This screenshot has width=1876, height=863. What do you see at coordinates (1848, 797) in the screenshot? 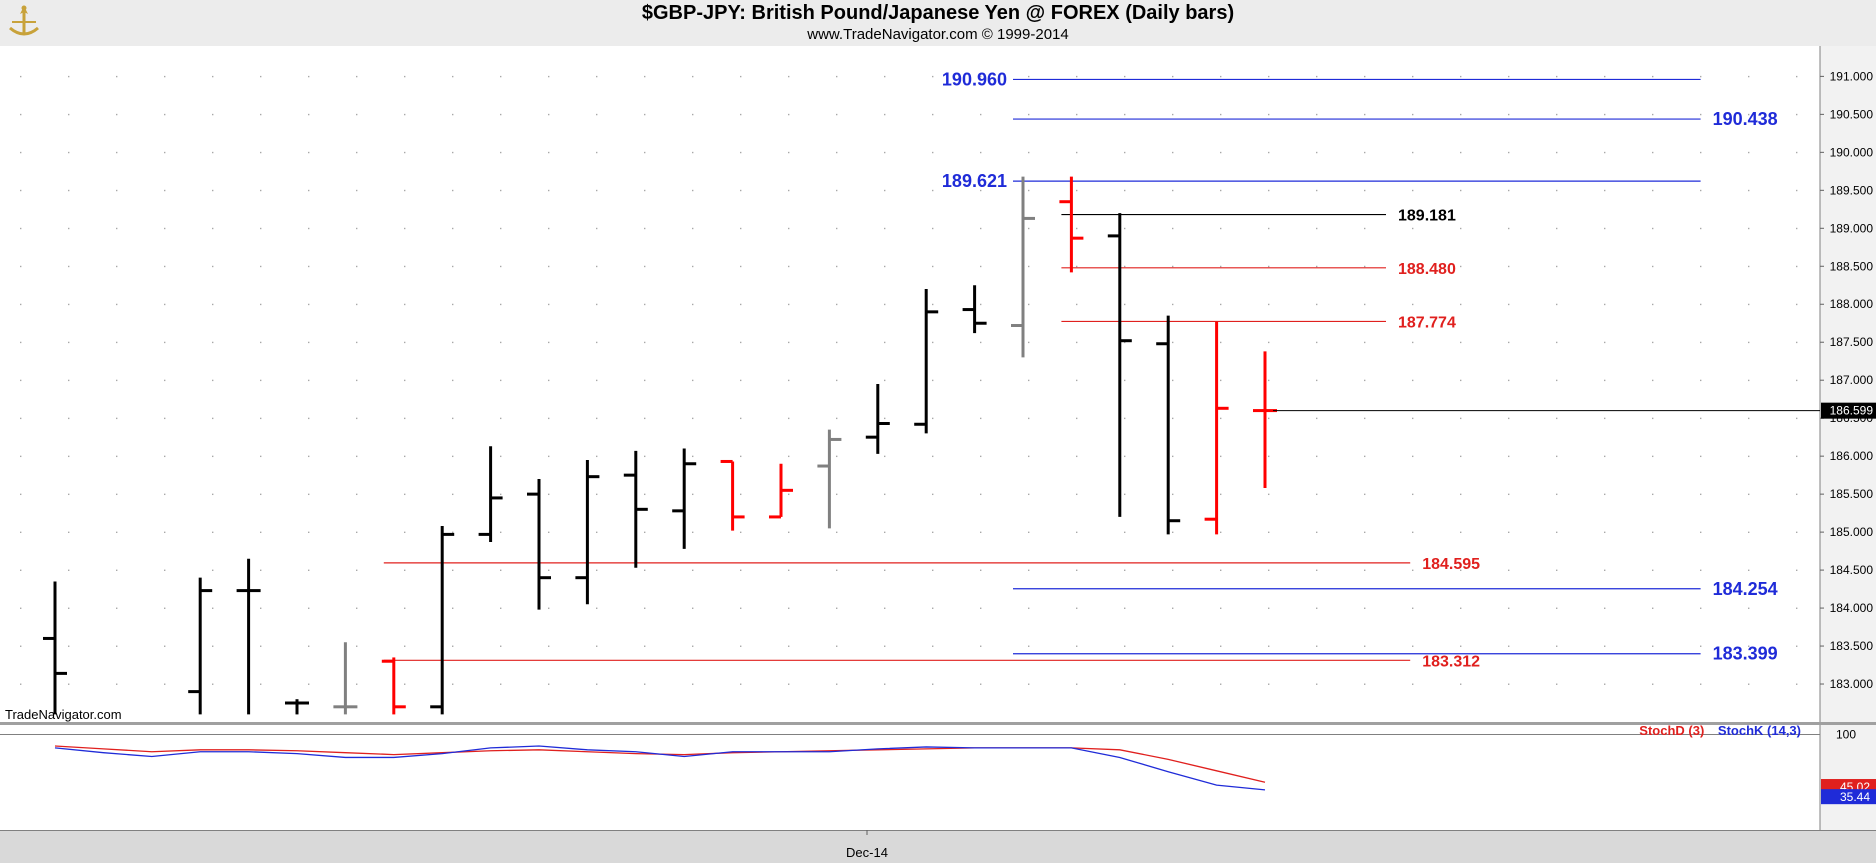
I see `stoch-k-last-box` at bounding box center [1848, 797].